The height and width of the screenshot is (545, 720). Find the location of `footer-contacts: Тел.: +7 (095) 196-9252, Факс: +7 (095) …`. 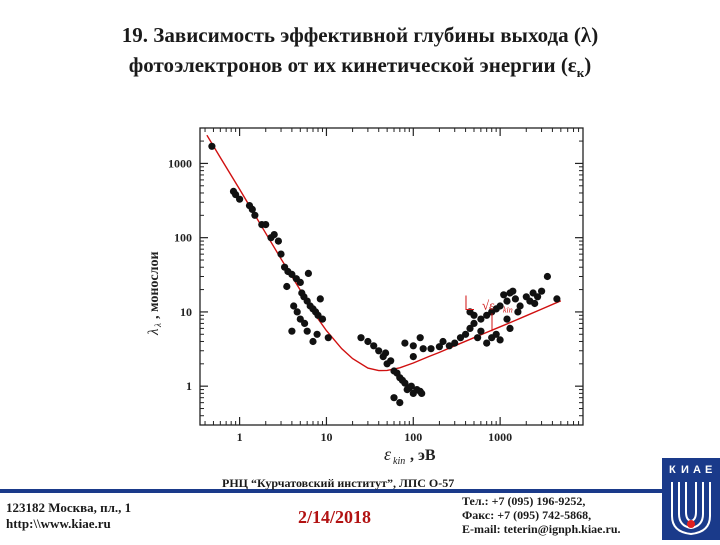

footer-contacts: Тел.: +7 (095) 196-9252, Факс: +7 (095) … is located at coordinates (541, 515).